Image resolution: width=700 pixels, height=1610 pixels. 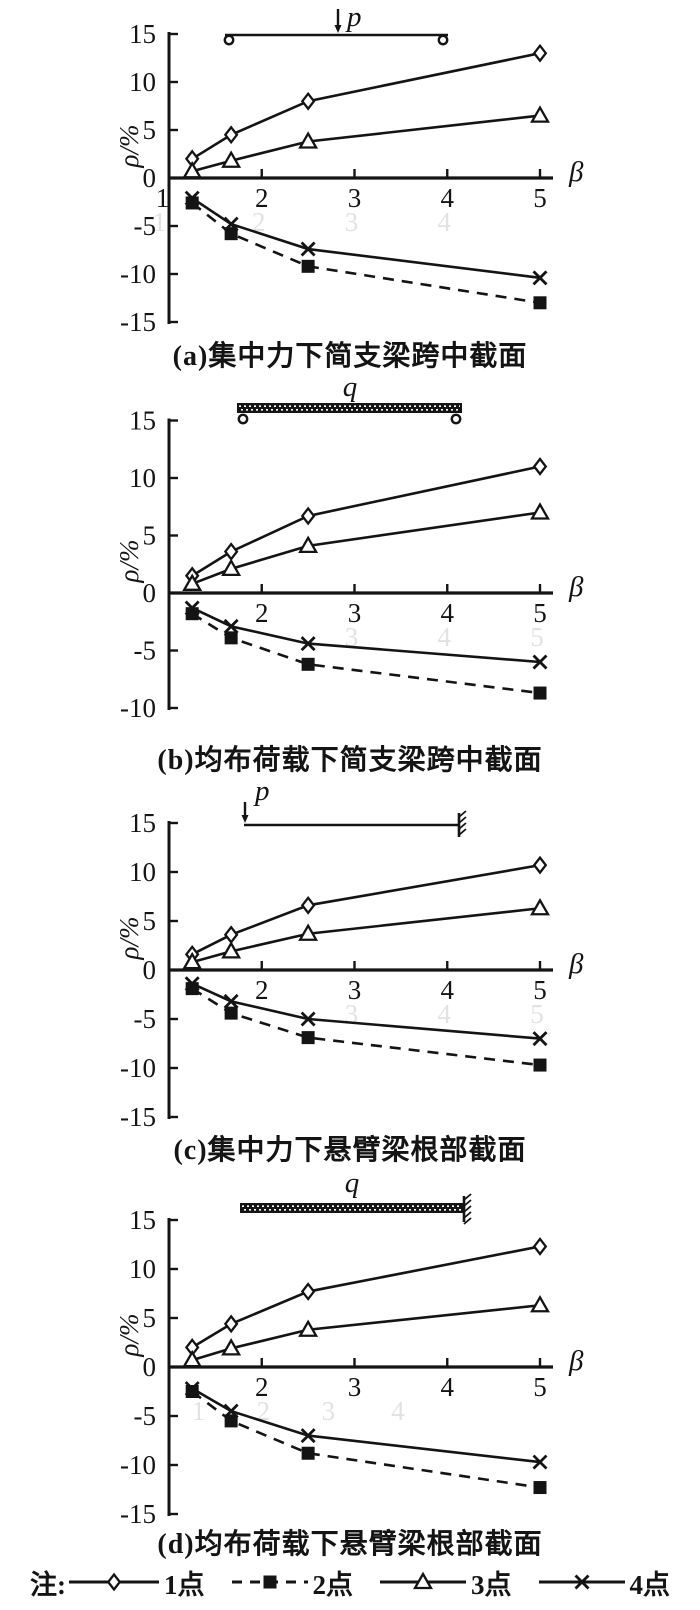 I want to click on chart-d-caption: (d)均布荷载下悬臂梁根部截面, so click(x=350, y=1544).